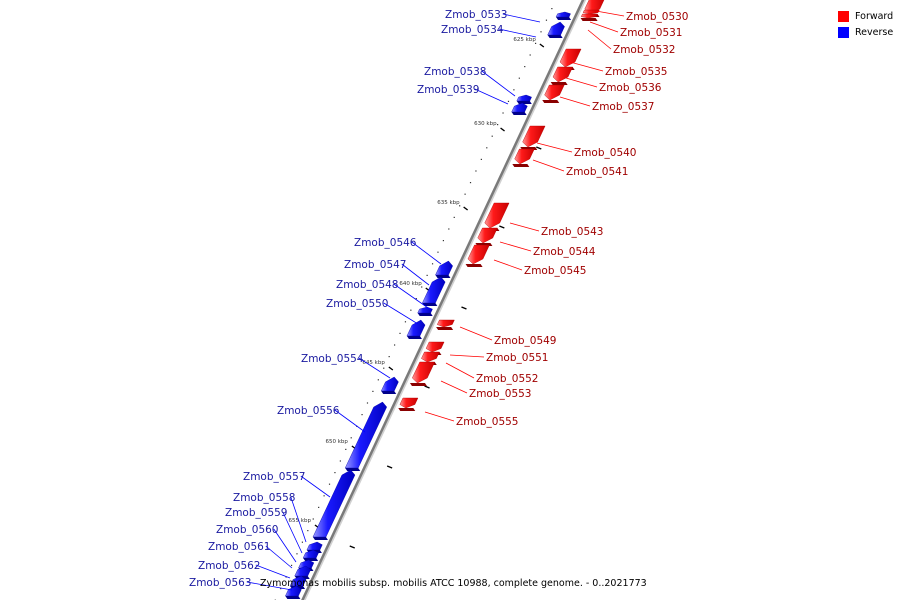 The image size is (900, 600). Describe the element at coordinates (247, 530) in the screenshot. I see `gene-label-zmob-0560: Zmob_0560` at that location.